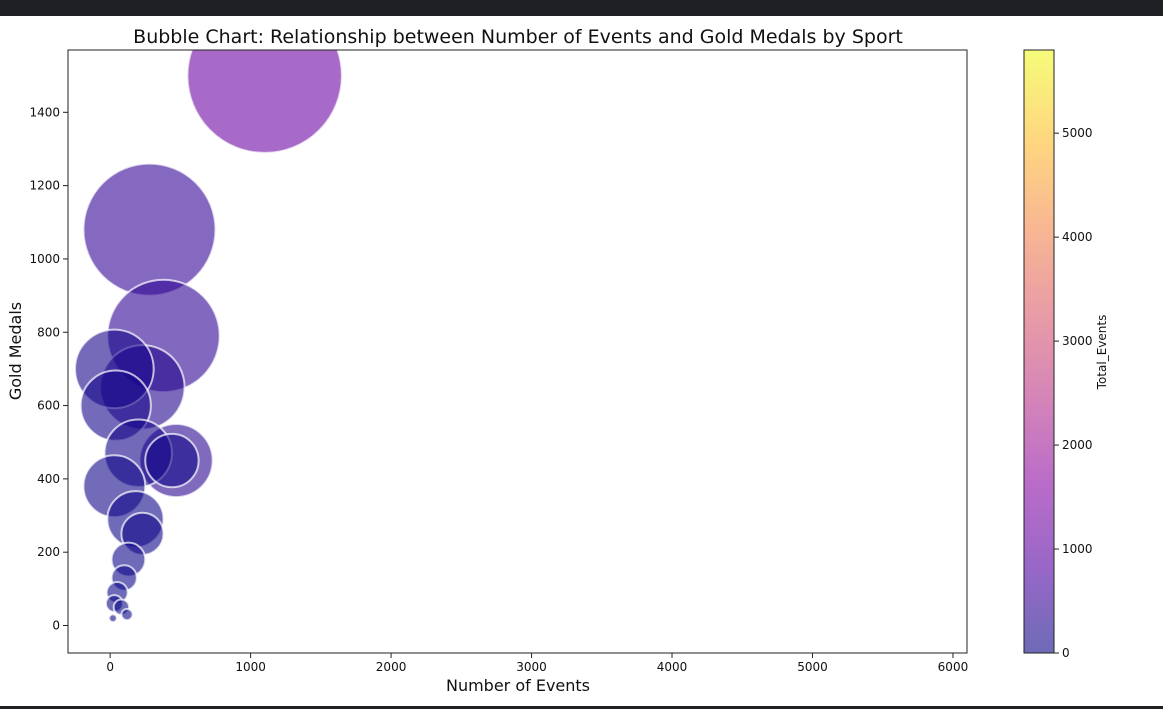  I want to click on colorbar-ticks: 0 1000 2000 3000 4000 5000, so click(1073, 393).